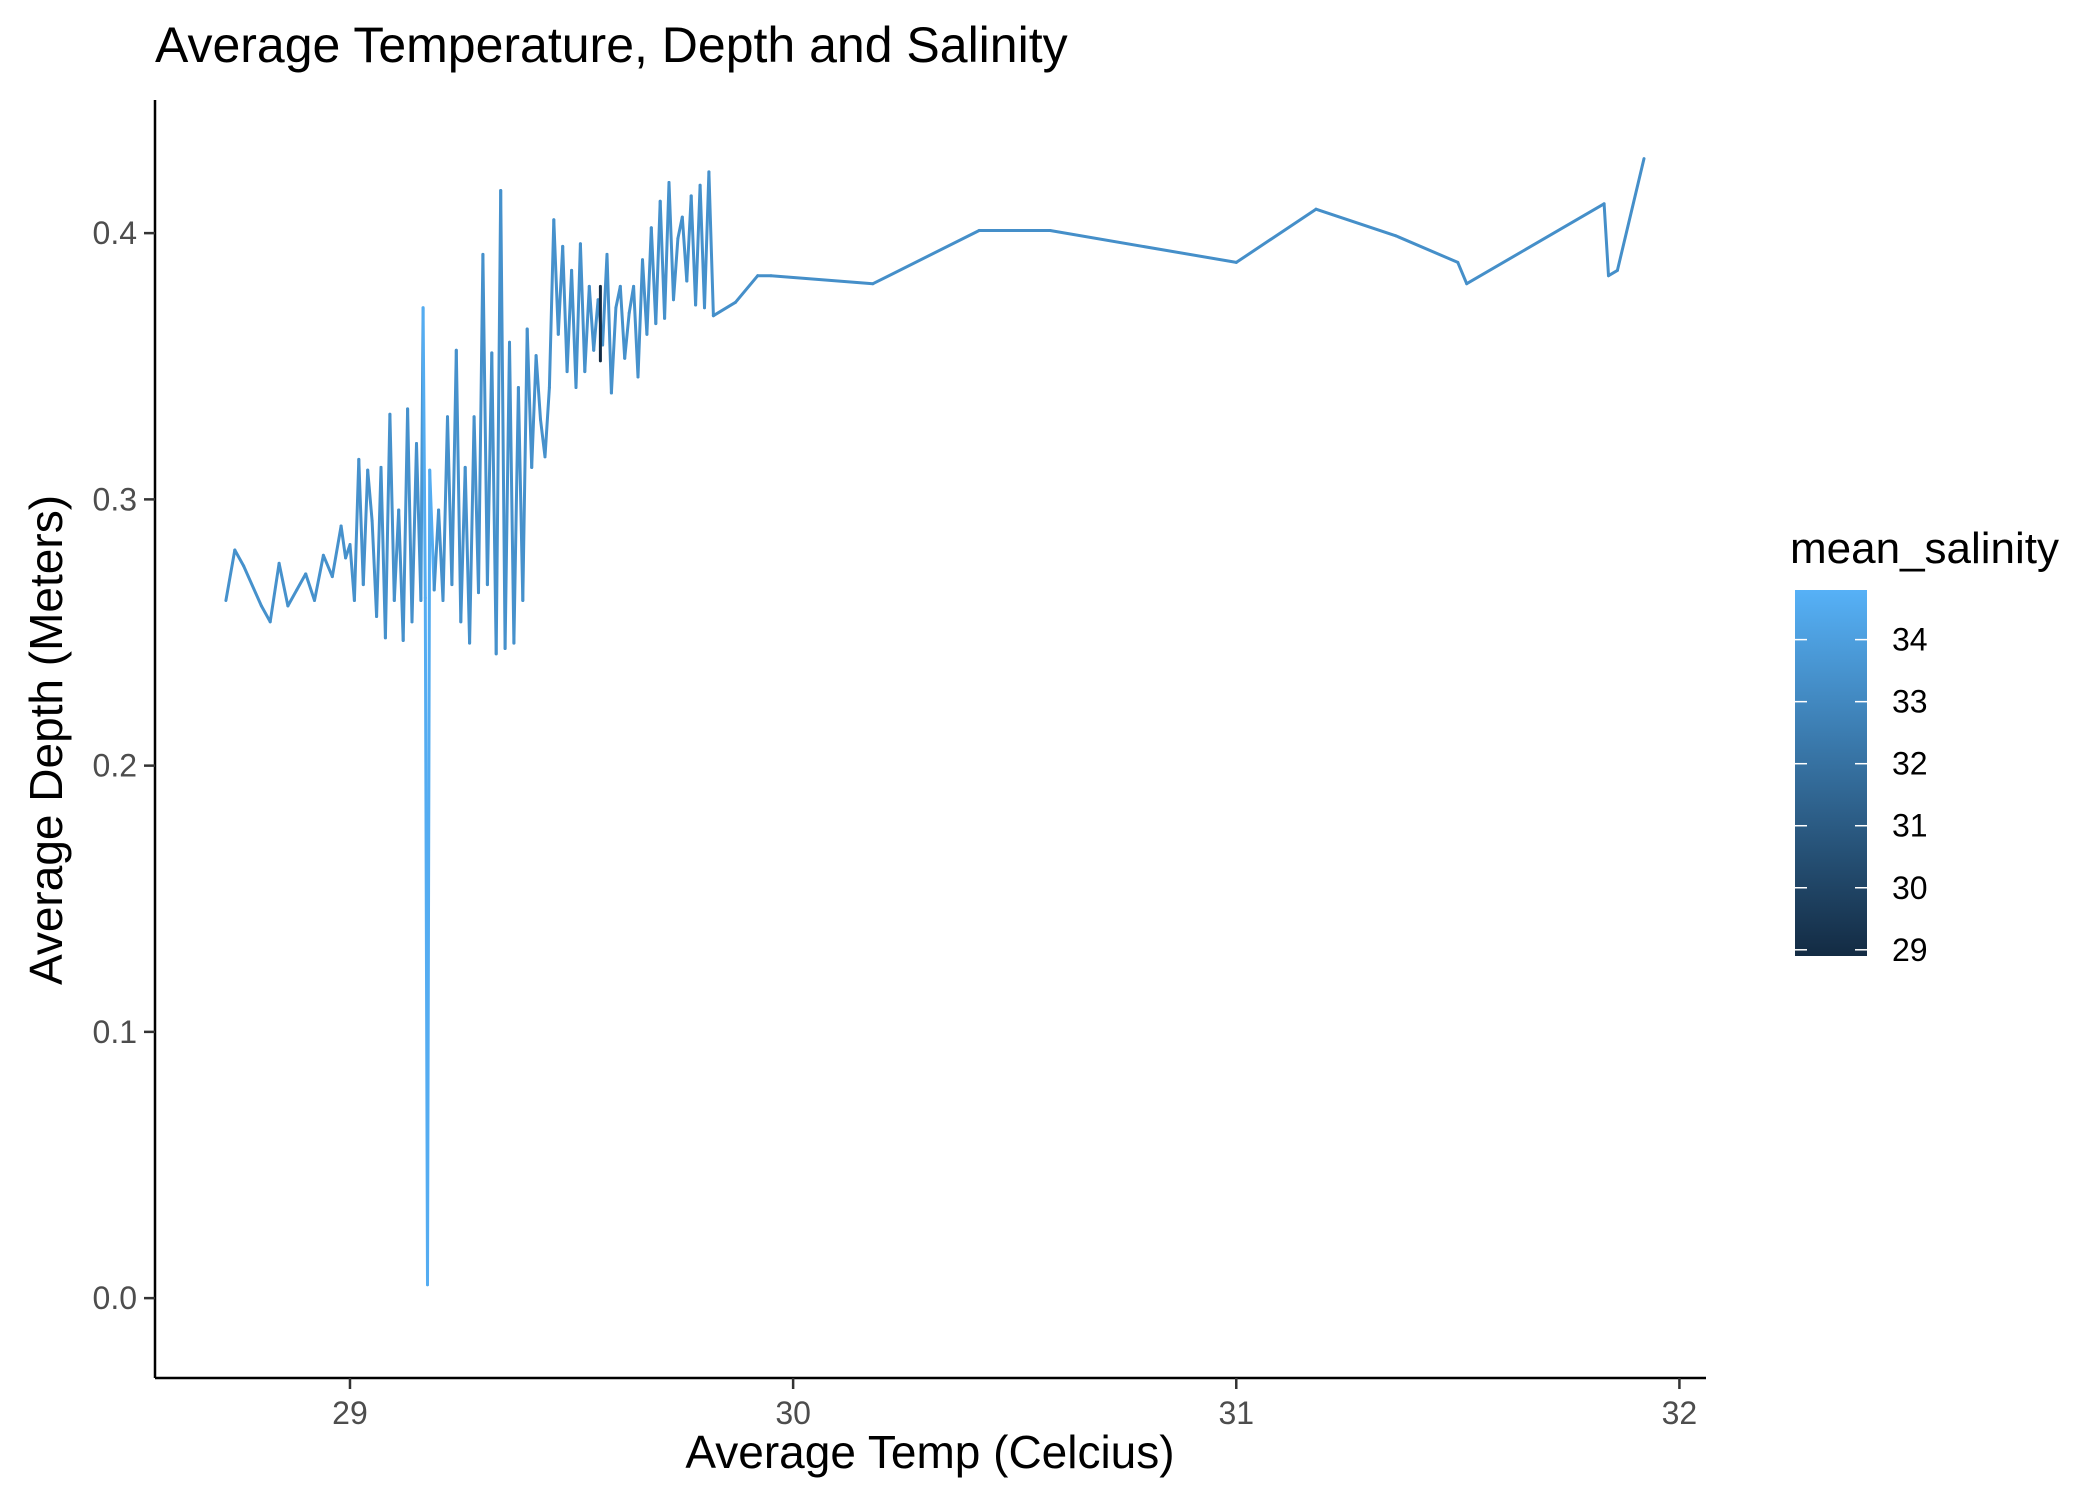 The image size is (2100, 1500). I want to click on x-tick-label: 32, so click(1680, 1413).